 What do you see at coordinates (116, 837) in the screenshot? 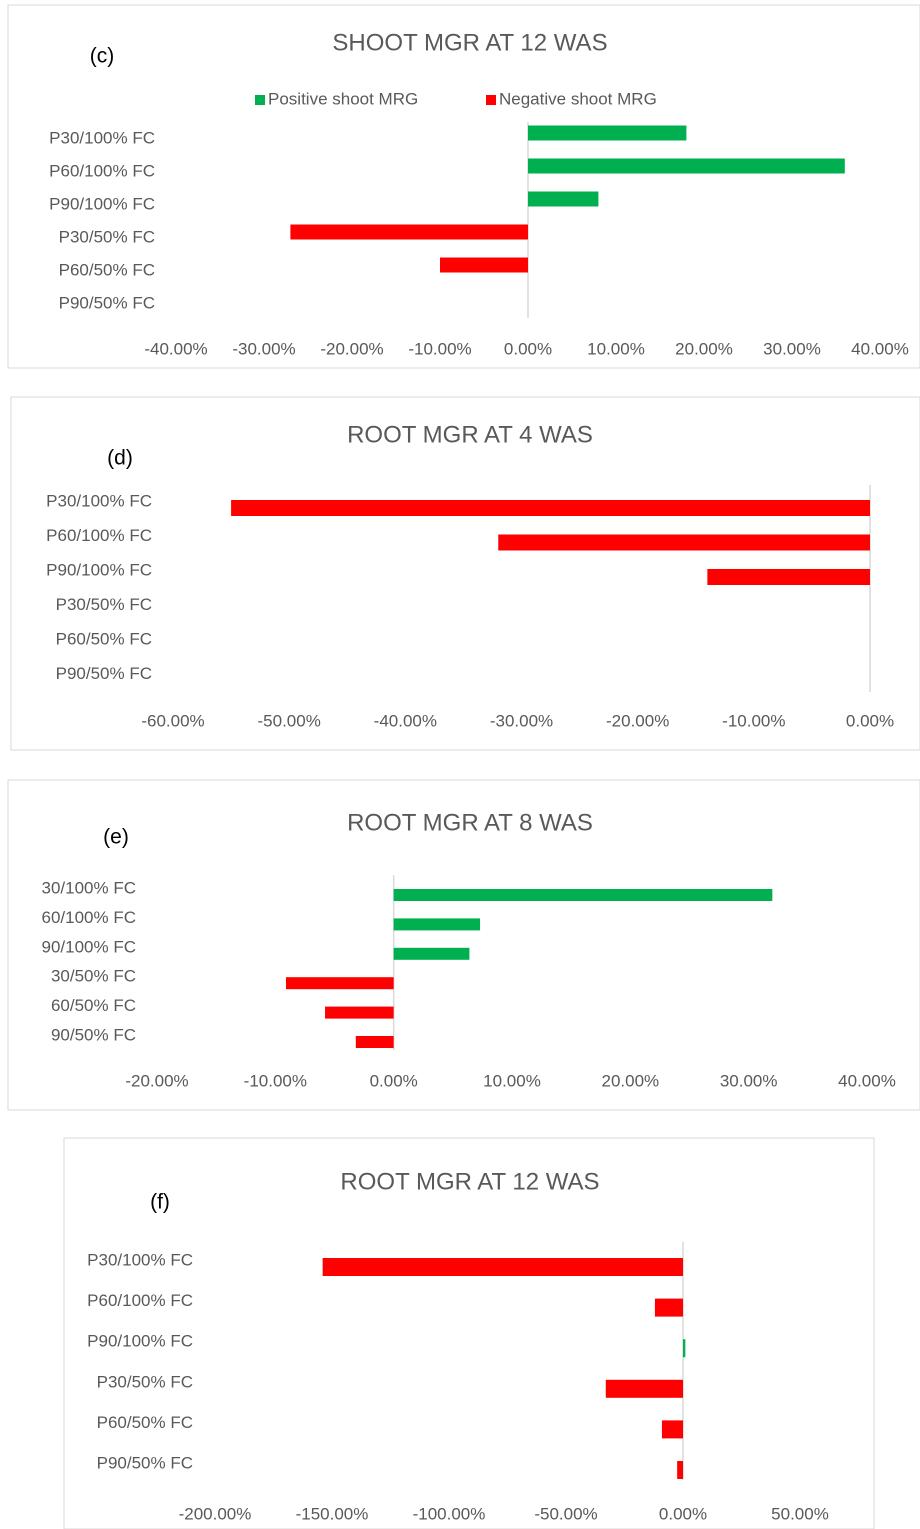
I see `panel-label: (e)` at bounding box center [116, 837].